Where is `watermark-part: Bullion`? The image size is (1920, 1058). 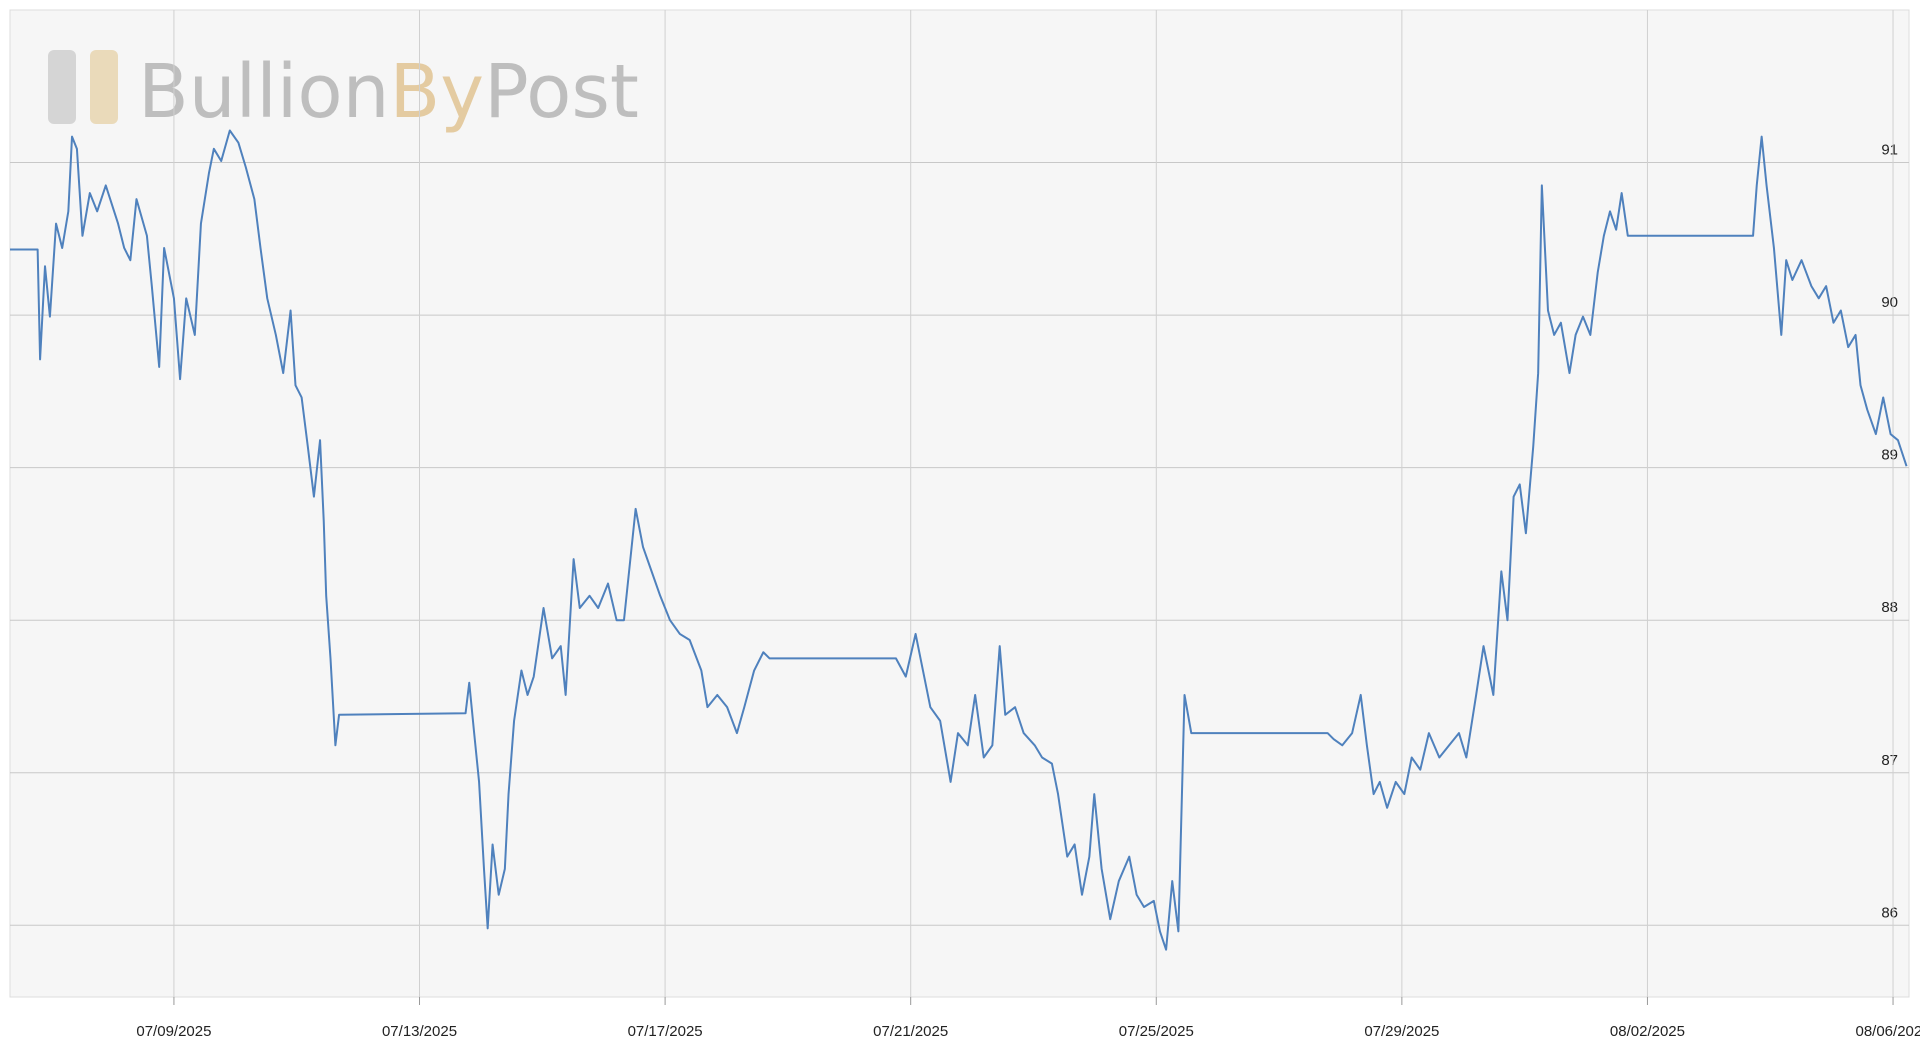
watermark-part: Bullion is located at coordinates (264, 92).